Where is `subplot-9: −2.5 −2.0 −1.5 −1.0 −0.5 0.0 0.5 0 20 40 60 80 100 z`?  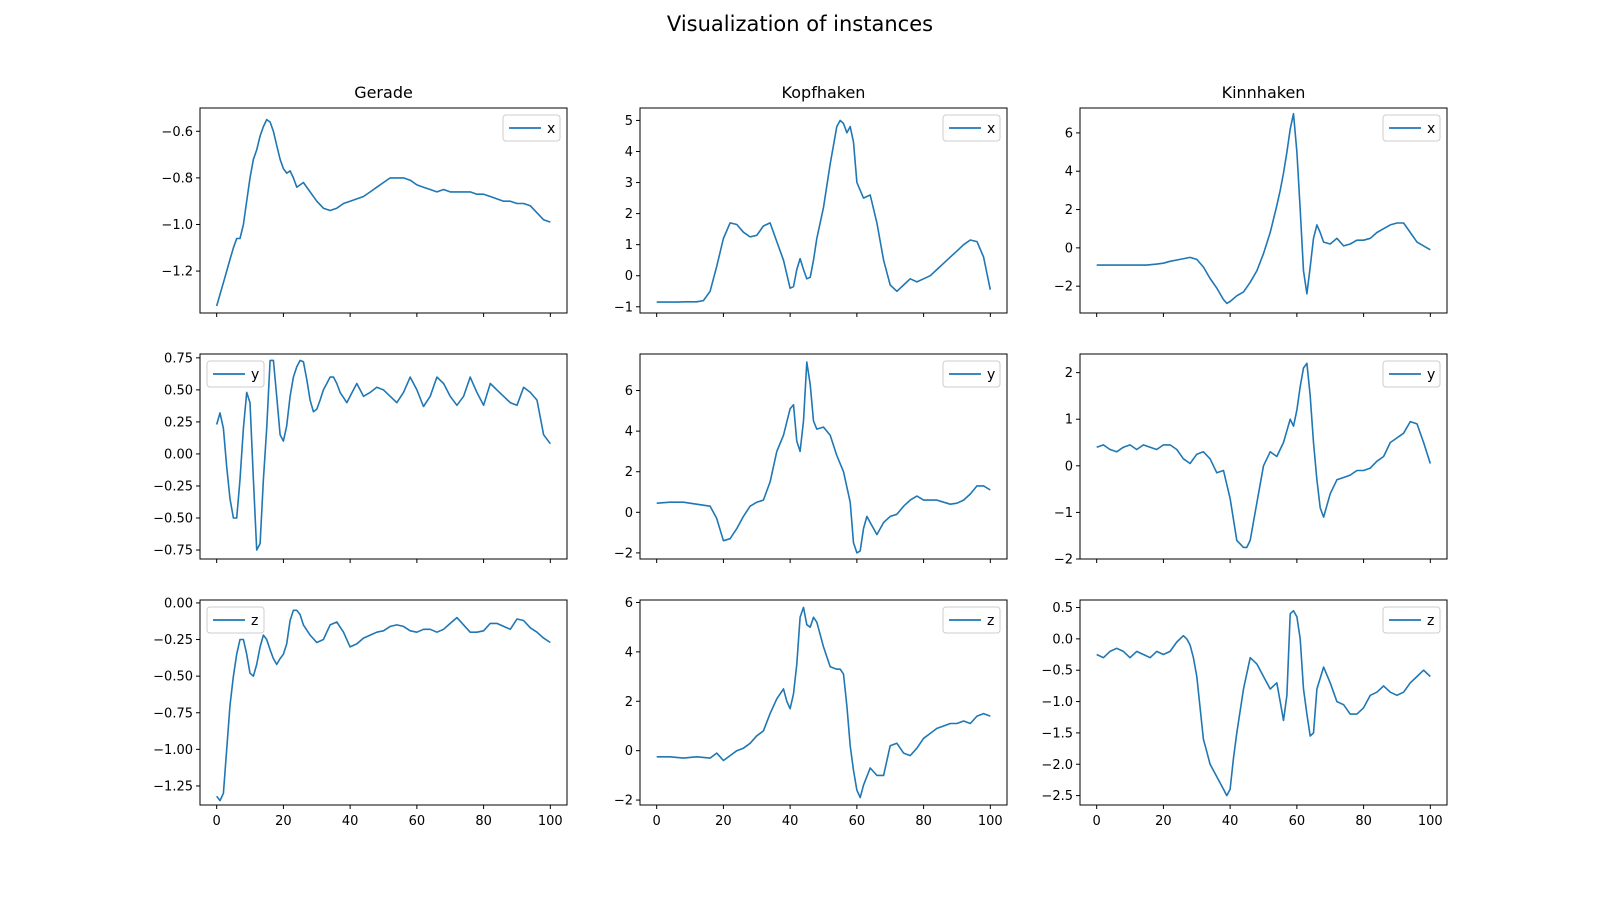 subplot-9: −2.5 −2.0 −1.5 −1.0 −0.5 0.0 0.5 0 20 40 60 80 100 z is located at coordinates (1244, 714).